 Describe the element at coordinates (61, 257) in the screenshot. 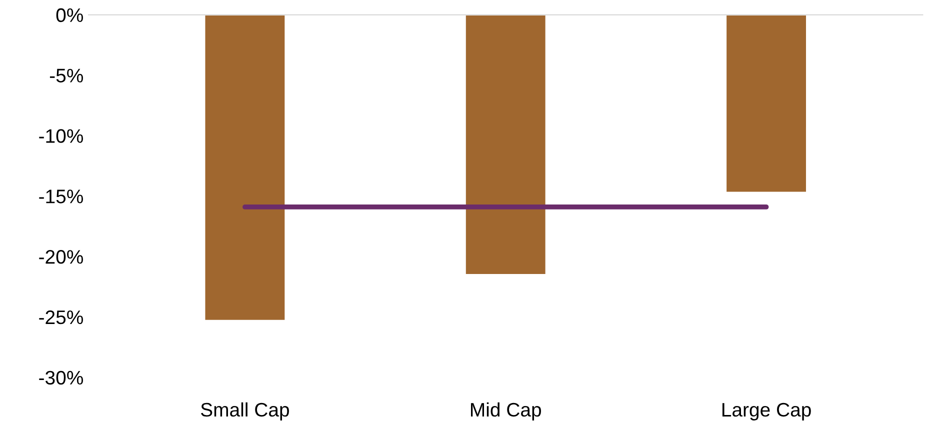

I see `y-tick-label: -20%` at that location.